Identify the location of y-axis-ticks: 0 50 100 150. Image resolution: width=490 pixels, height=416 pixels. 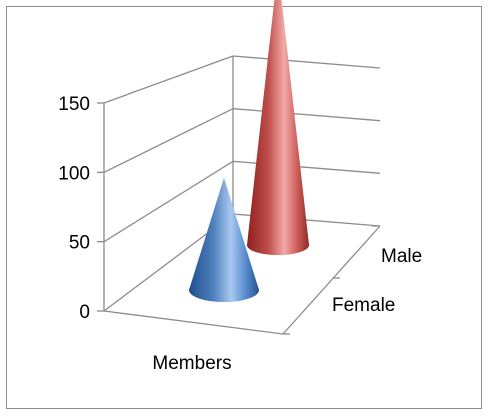
(81, 208).